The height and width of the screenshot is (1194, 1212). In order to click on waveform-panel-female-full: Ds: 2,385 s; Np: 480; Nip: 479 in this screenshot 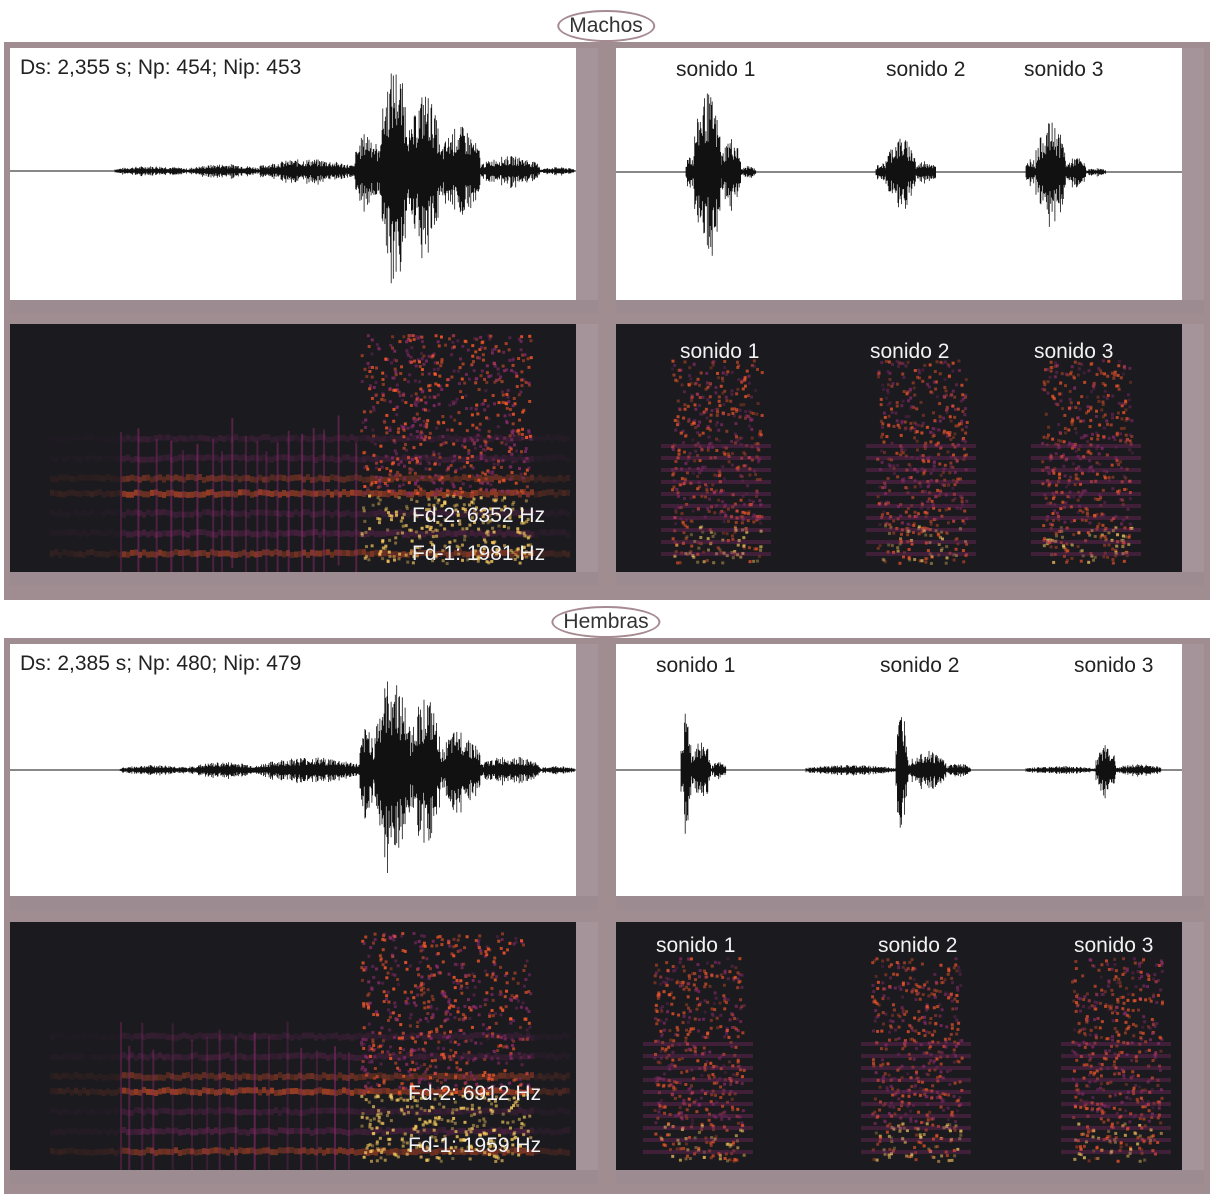, I will do `click(304, 777)`.